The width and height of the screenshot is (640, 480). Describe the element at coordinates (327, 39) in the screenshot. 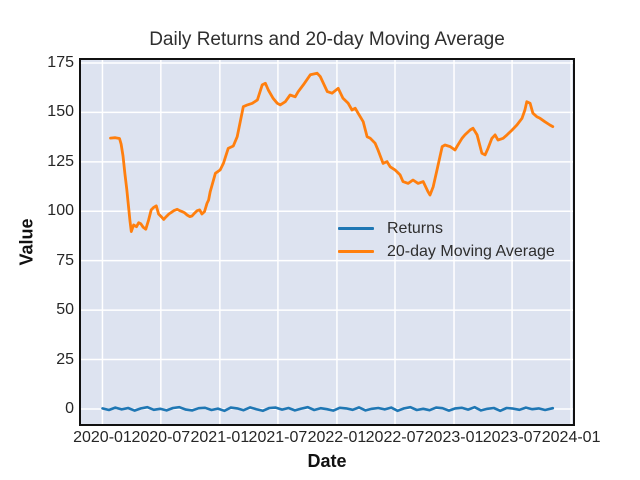

I see `chart-title: Daily Returns and 20-day Moving Average` at that location.